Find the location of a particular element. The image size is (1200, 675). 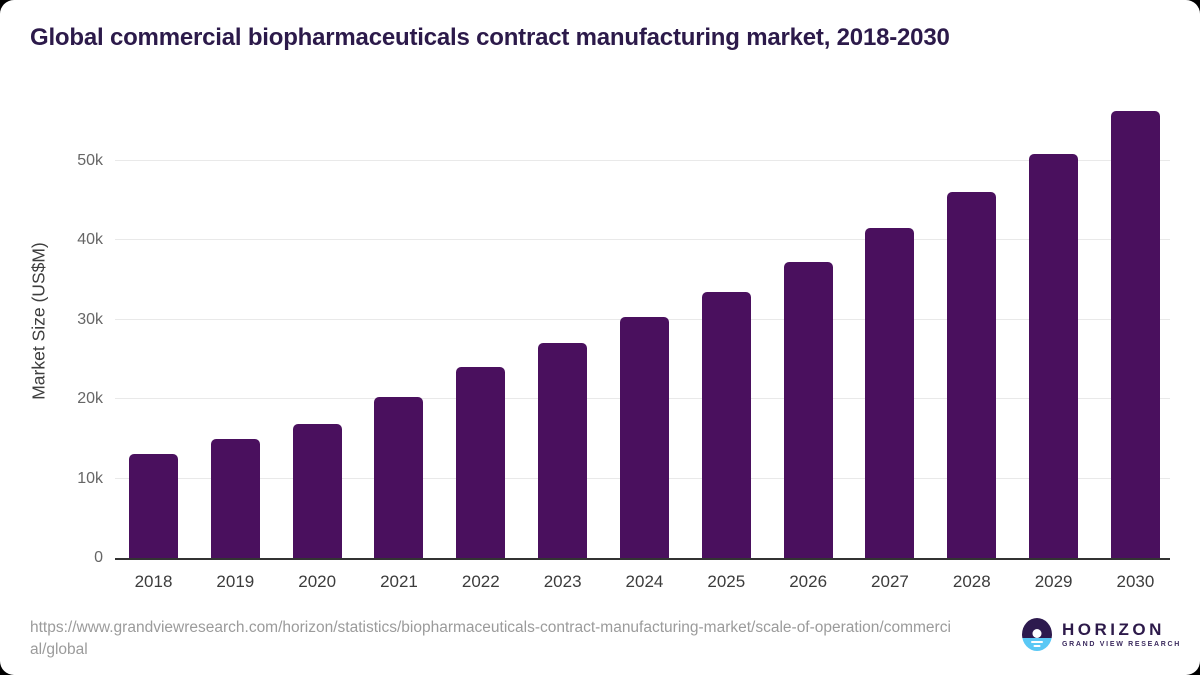

x-tick-label-2019: 2019 is located at coordinates (235, 581).